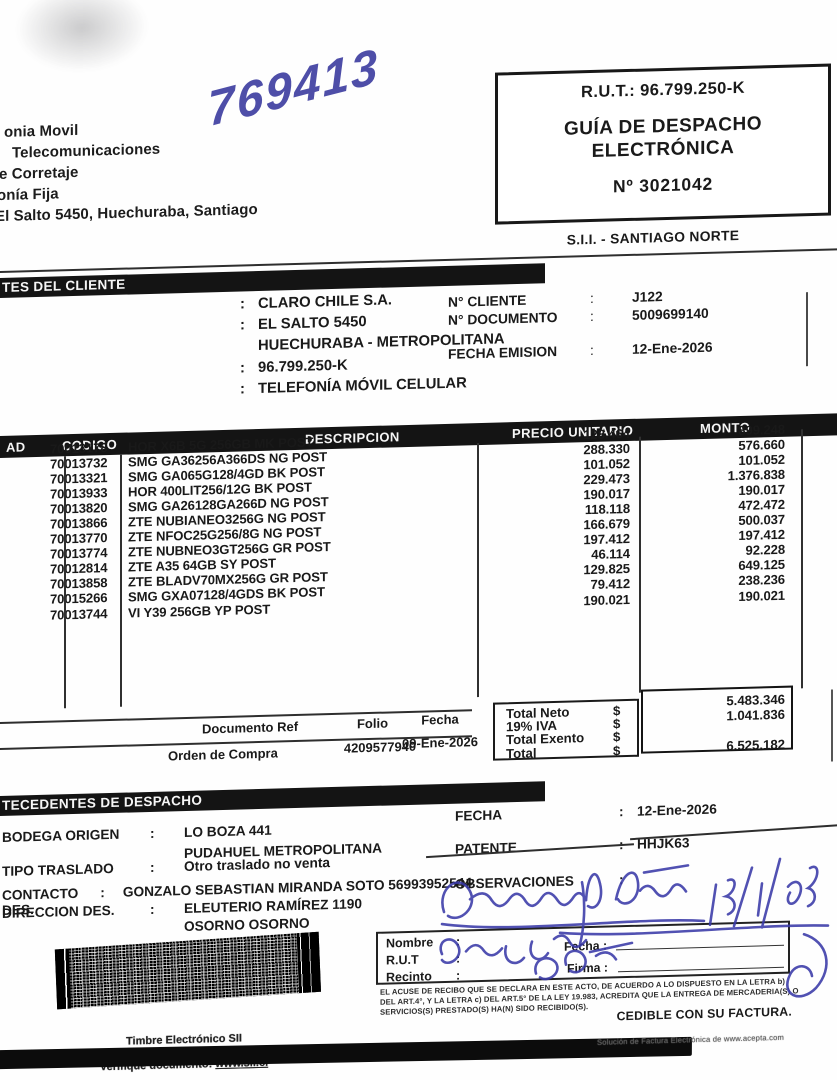  Describe the element at coordinates (293, 88) in the screenshot. I see `handwritten-folio-number: 769413` at that location.